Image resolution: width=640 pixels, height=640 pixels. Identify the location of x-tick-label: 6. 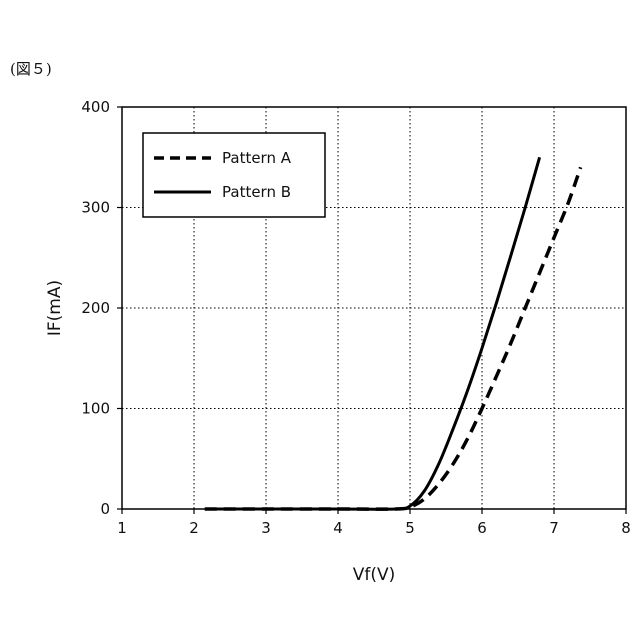
(482, 528).